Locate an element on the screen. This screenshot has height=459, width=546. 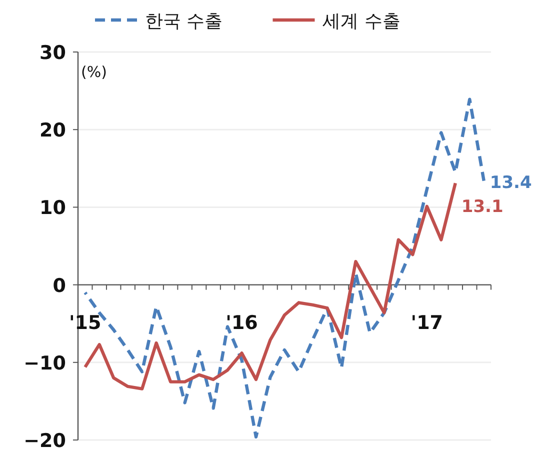
y-tick-label: 10 is located at coordinates (53, 208).